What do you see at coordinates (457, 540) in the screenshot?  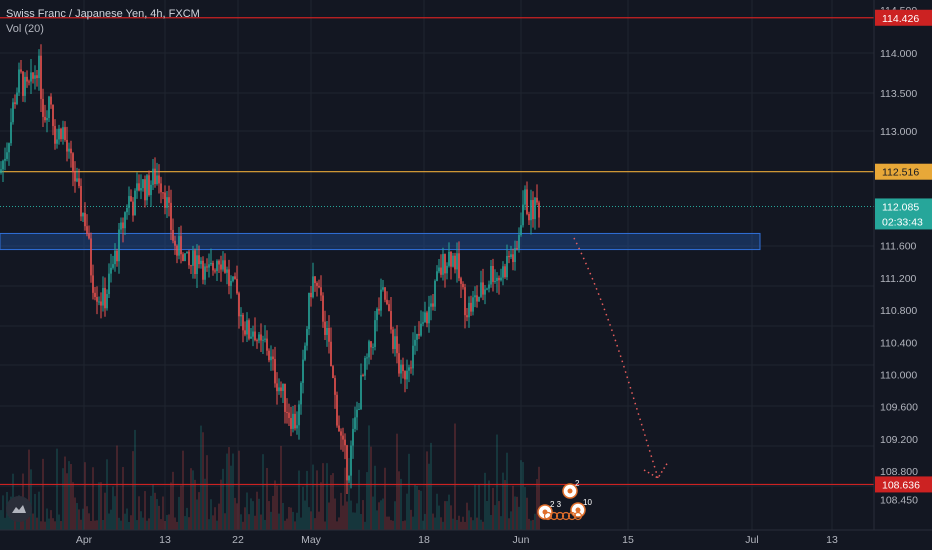 I see `time-axis-ticks: Apr 13 22 May 18 Jun 15 Jul 13` at bounding box center [457, 540].